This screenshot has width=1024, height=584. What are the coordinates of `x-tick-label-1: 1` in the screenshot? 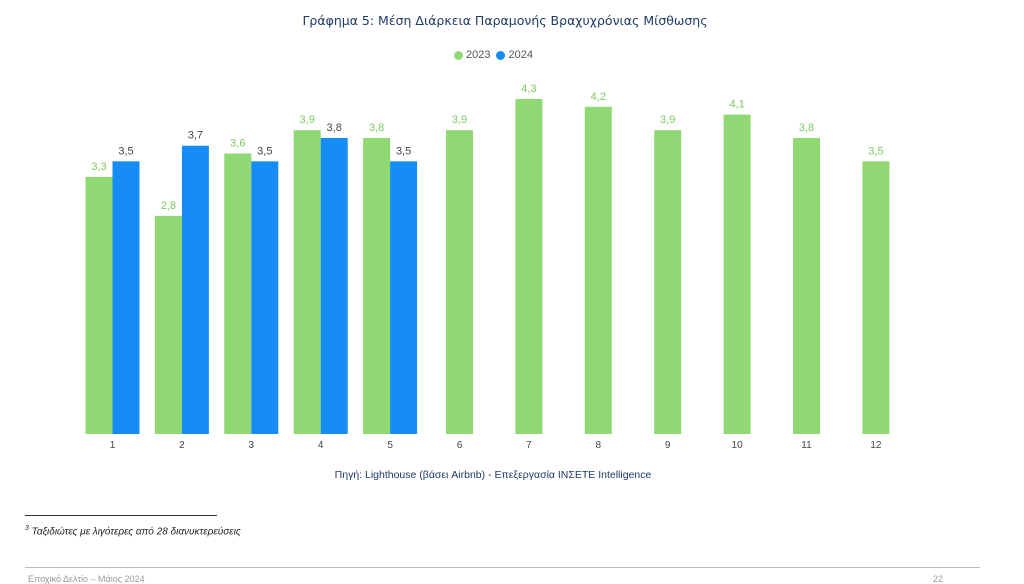 It's located at (113, 445).